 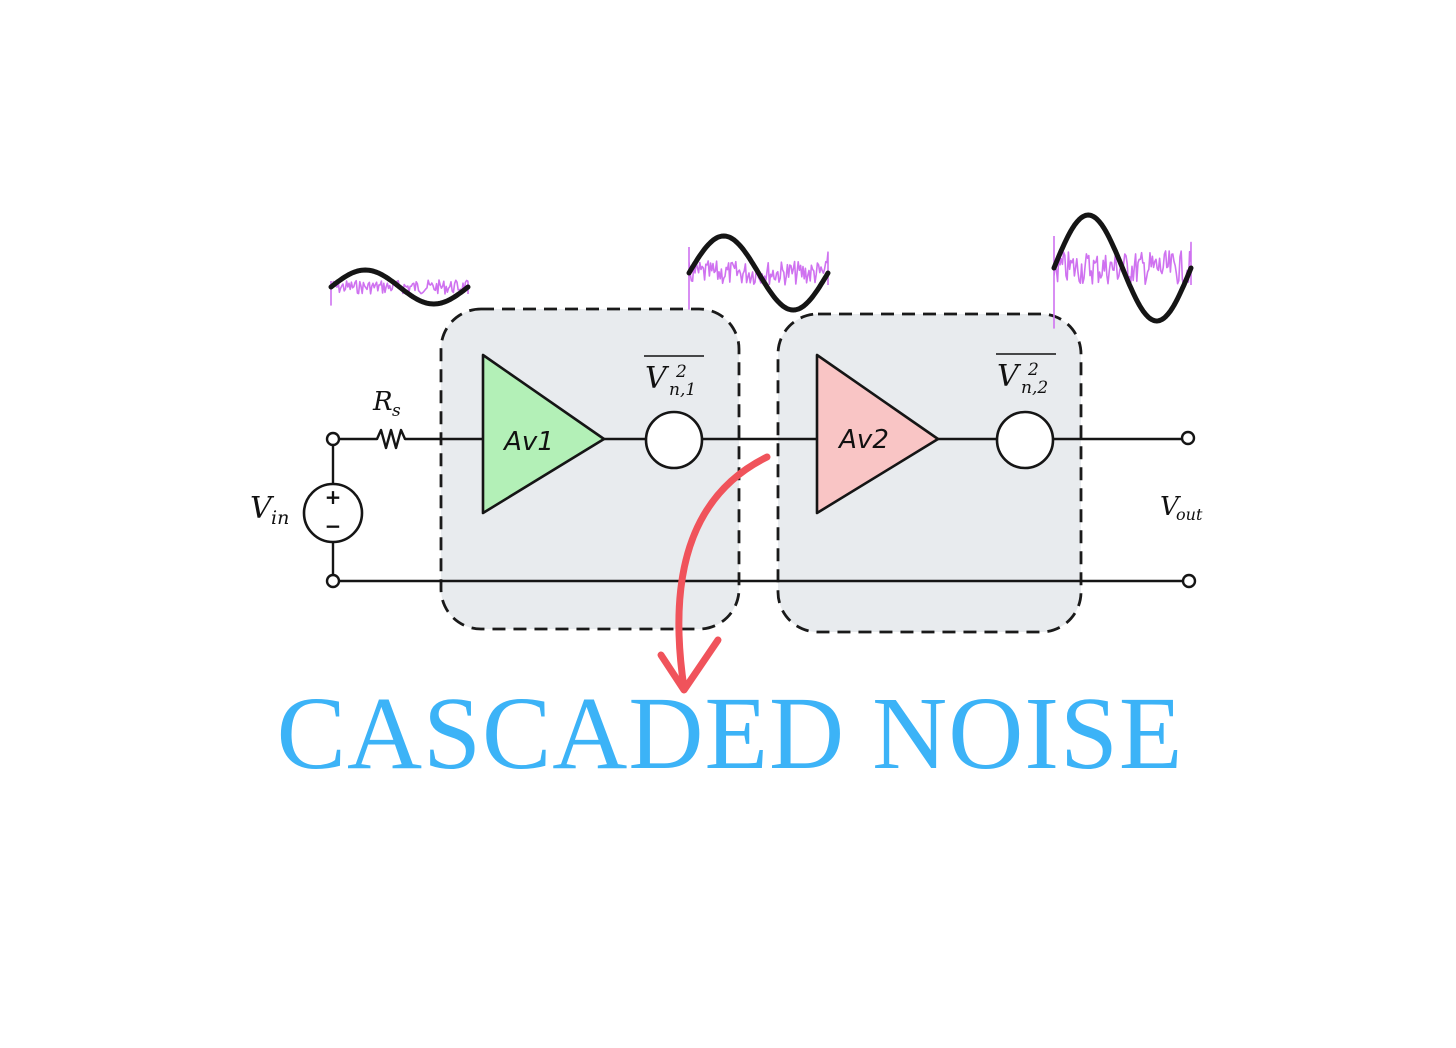 I want to click on input-terminal-bottom, so click(x=333, y=581).